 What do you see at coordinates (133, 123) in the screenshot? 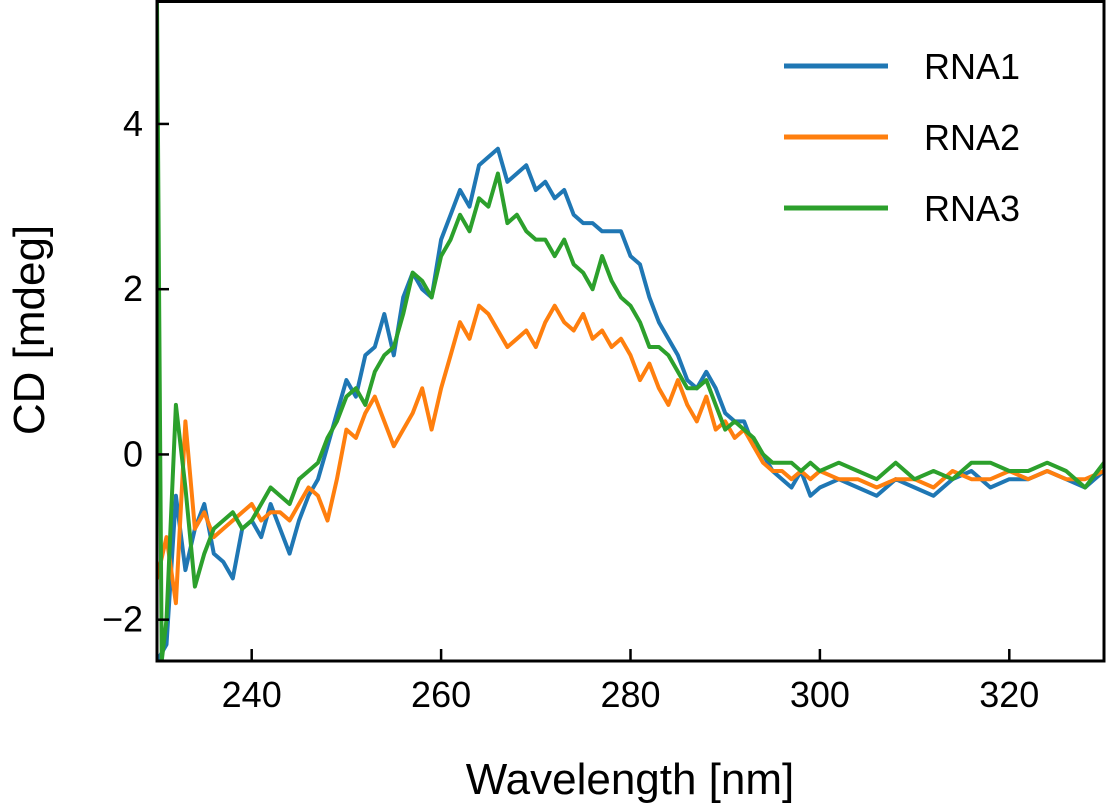
I see `y-tick-label: 4` at bounding box center [133, 123].